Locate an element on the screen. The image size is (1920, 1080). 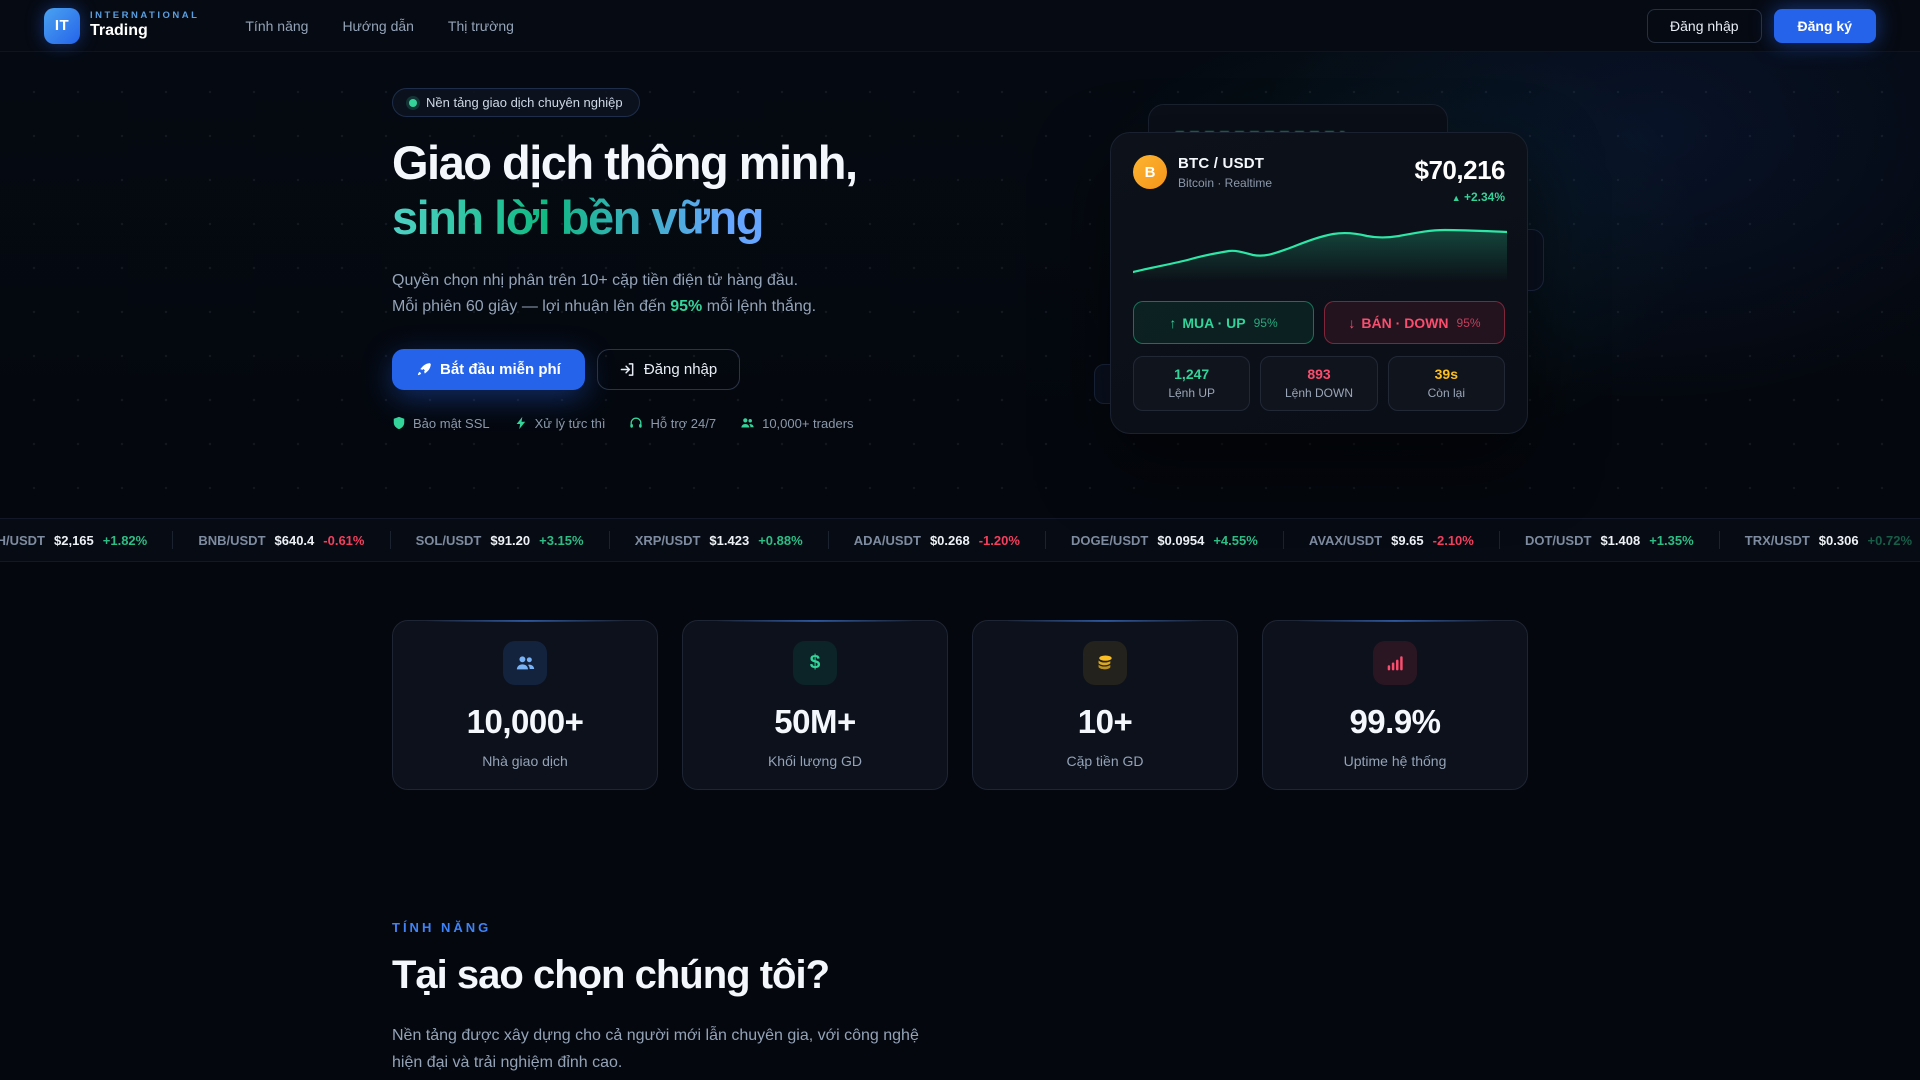
register-button: Đăng ký is located at coordinates (1824, 25).